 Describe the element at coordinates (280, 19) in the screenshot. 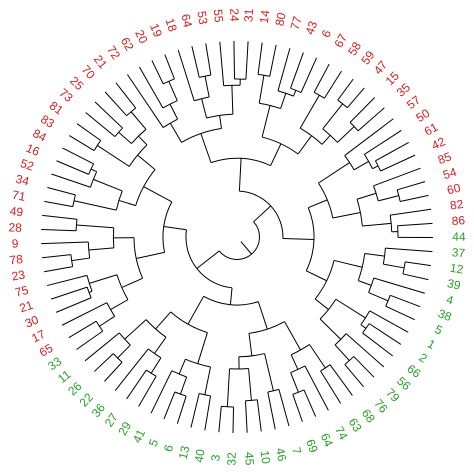

I see `leaf-label: 80` at that location.